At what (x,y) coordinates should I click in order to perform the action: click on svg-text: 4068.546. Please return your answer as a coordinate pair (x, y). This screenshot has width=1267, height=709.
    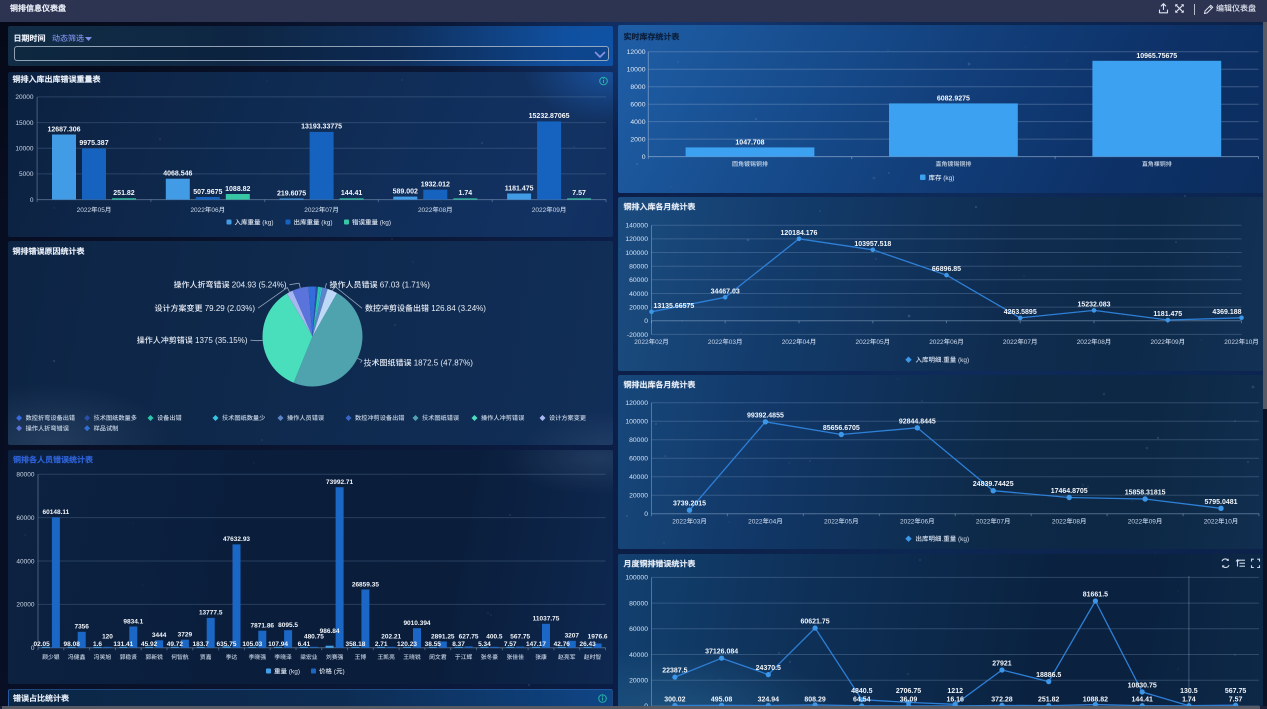
    Looking at the image, I should click on (177, 174).